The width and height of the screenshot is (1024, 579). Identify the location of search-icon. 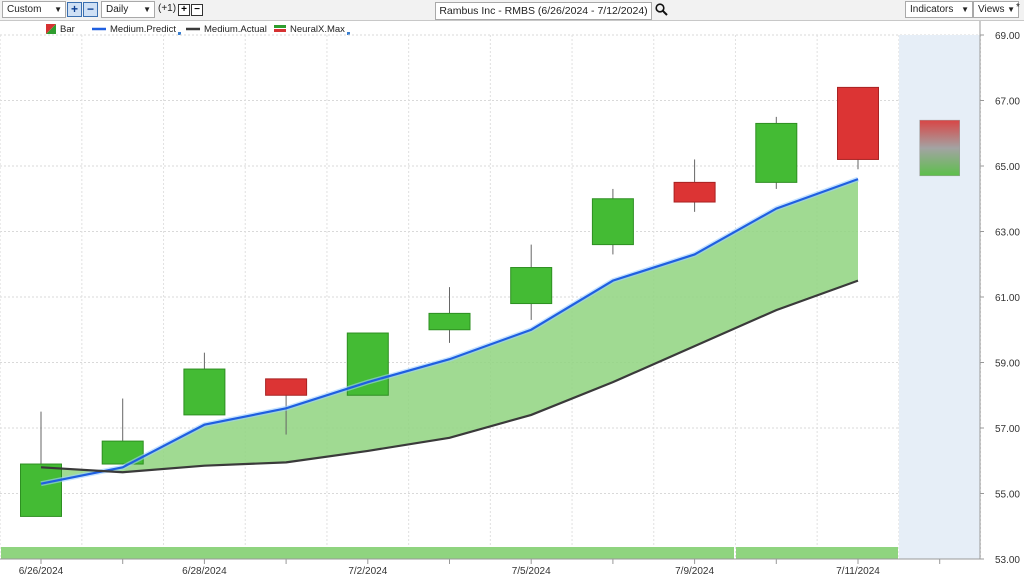
(661, 9).